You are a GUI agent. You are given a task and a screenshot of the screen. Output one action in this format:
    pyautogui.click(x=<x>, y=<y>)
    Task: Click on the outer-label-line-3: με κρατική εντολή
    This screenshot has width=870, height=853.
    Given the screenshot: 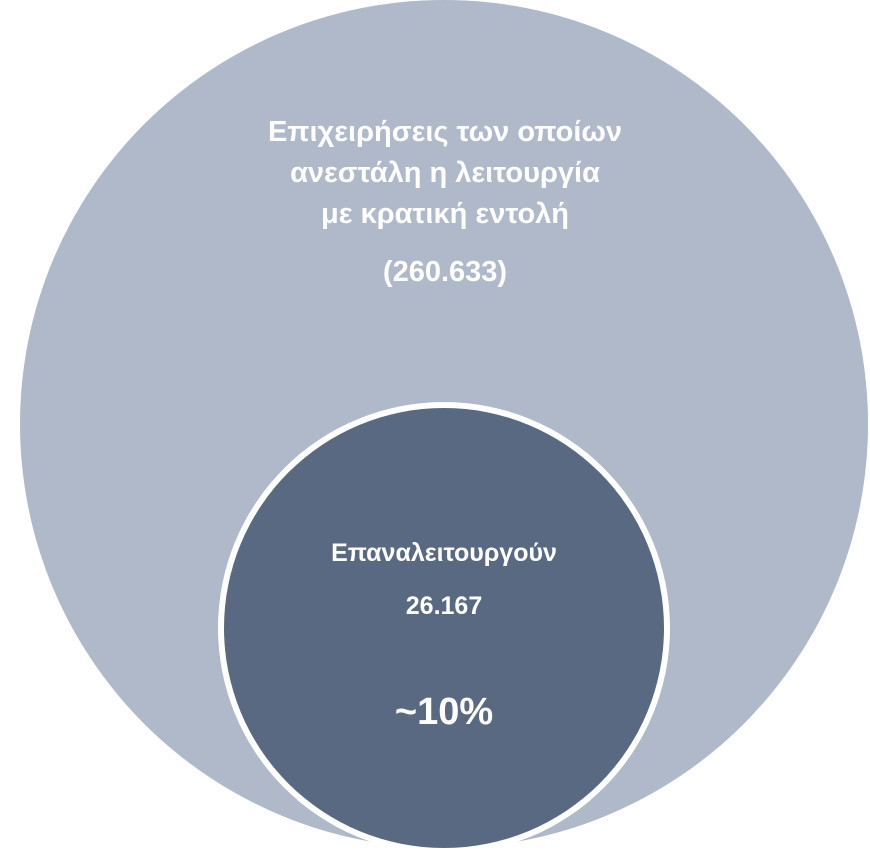 What is the action you would take?
    pyautogui.click(x=445, y=214)
    